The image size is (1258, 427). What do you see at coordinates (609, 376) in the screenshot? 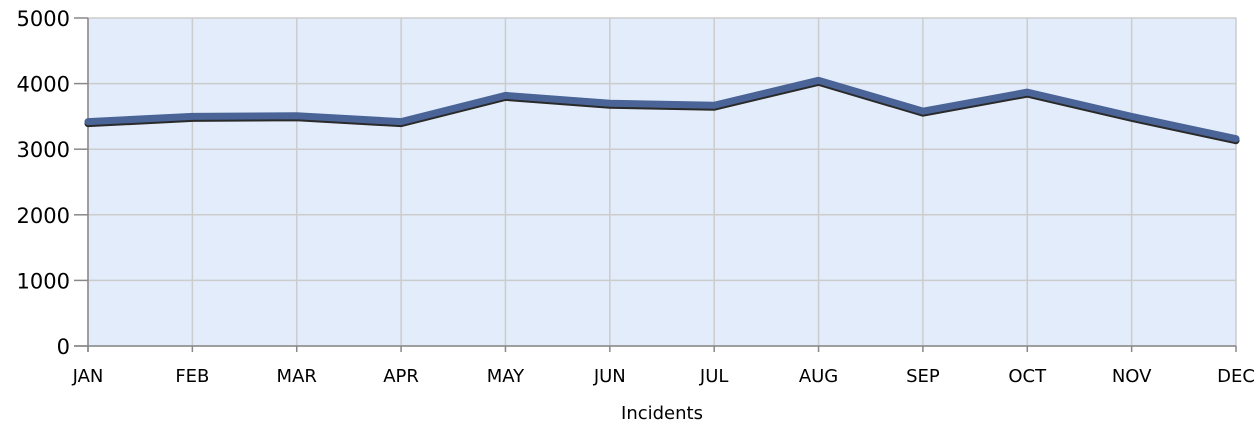
I see `x-tick-label: JUN` at bounding box center [609, 376].